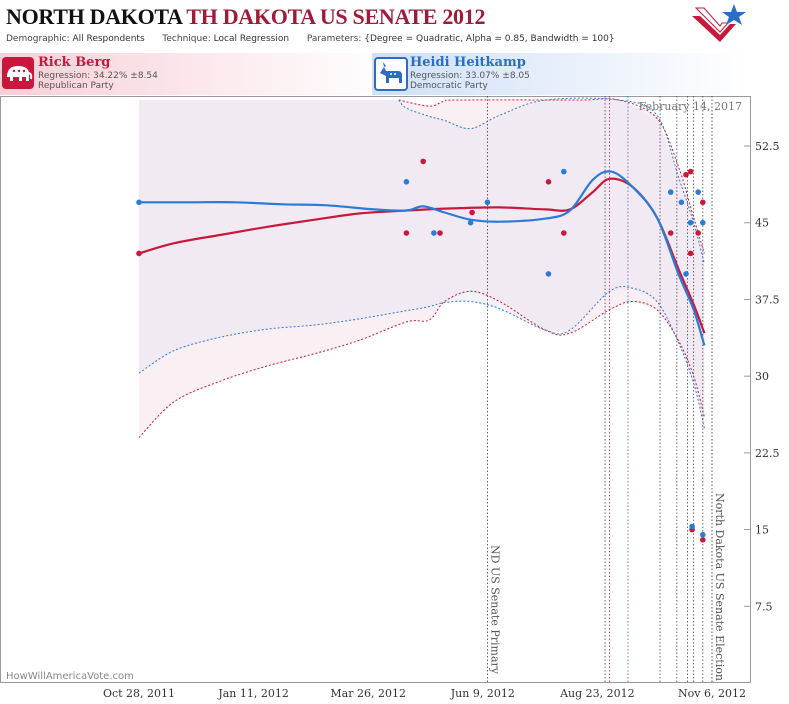 Image resolution: width=789 pixels, height=704 pixels. I want to click on annotation-label: North Dakota US Senate Election, so click(719, 587).